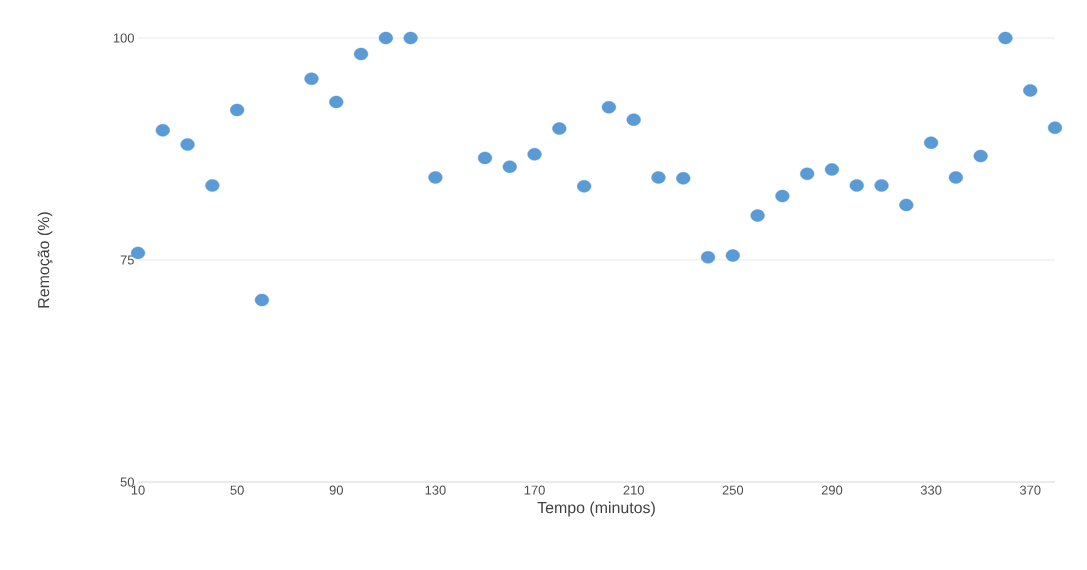 This screenshot has height=570, width=1087. I want to click on y-tick-label: 75, so click(127, 260).